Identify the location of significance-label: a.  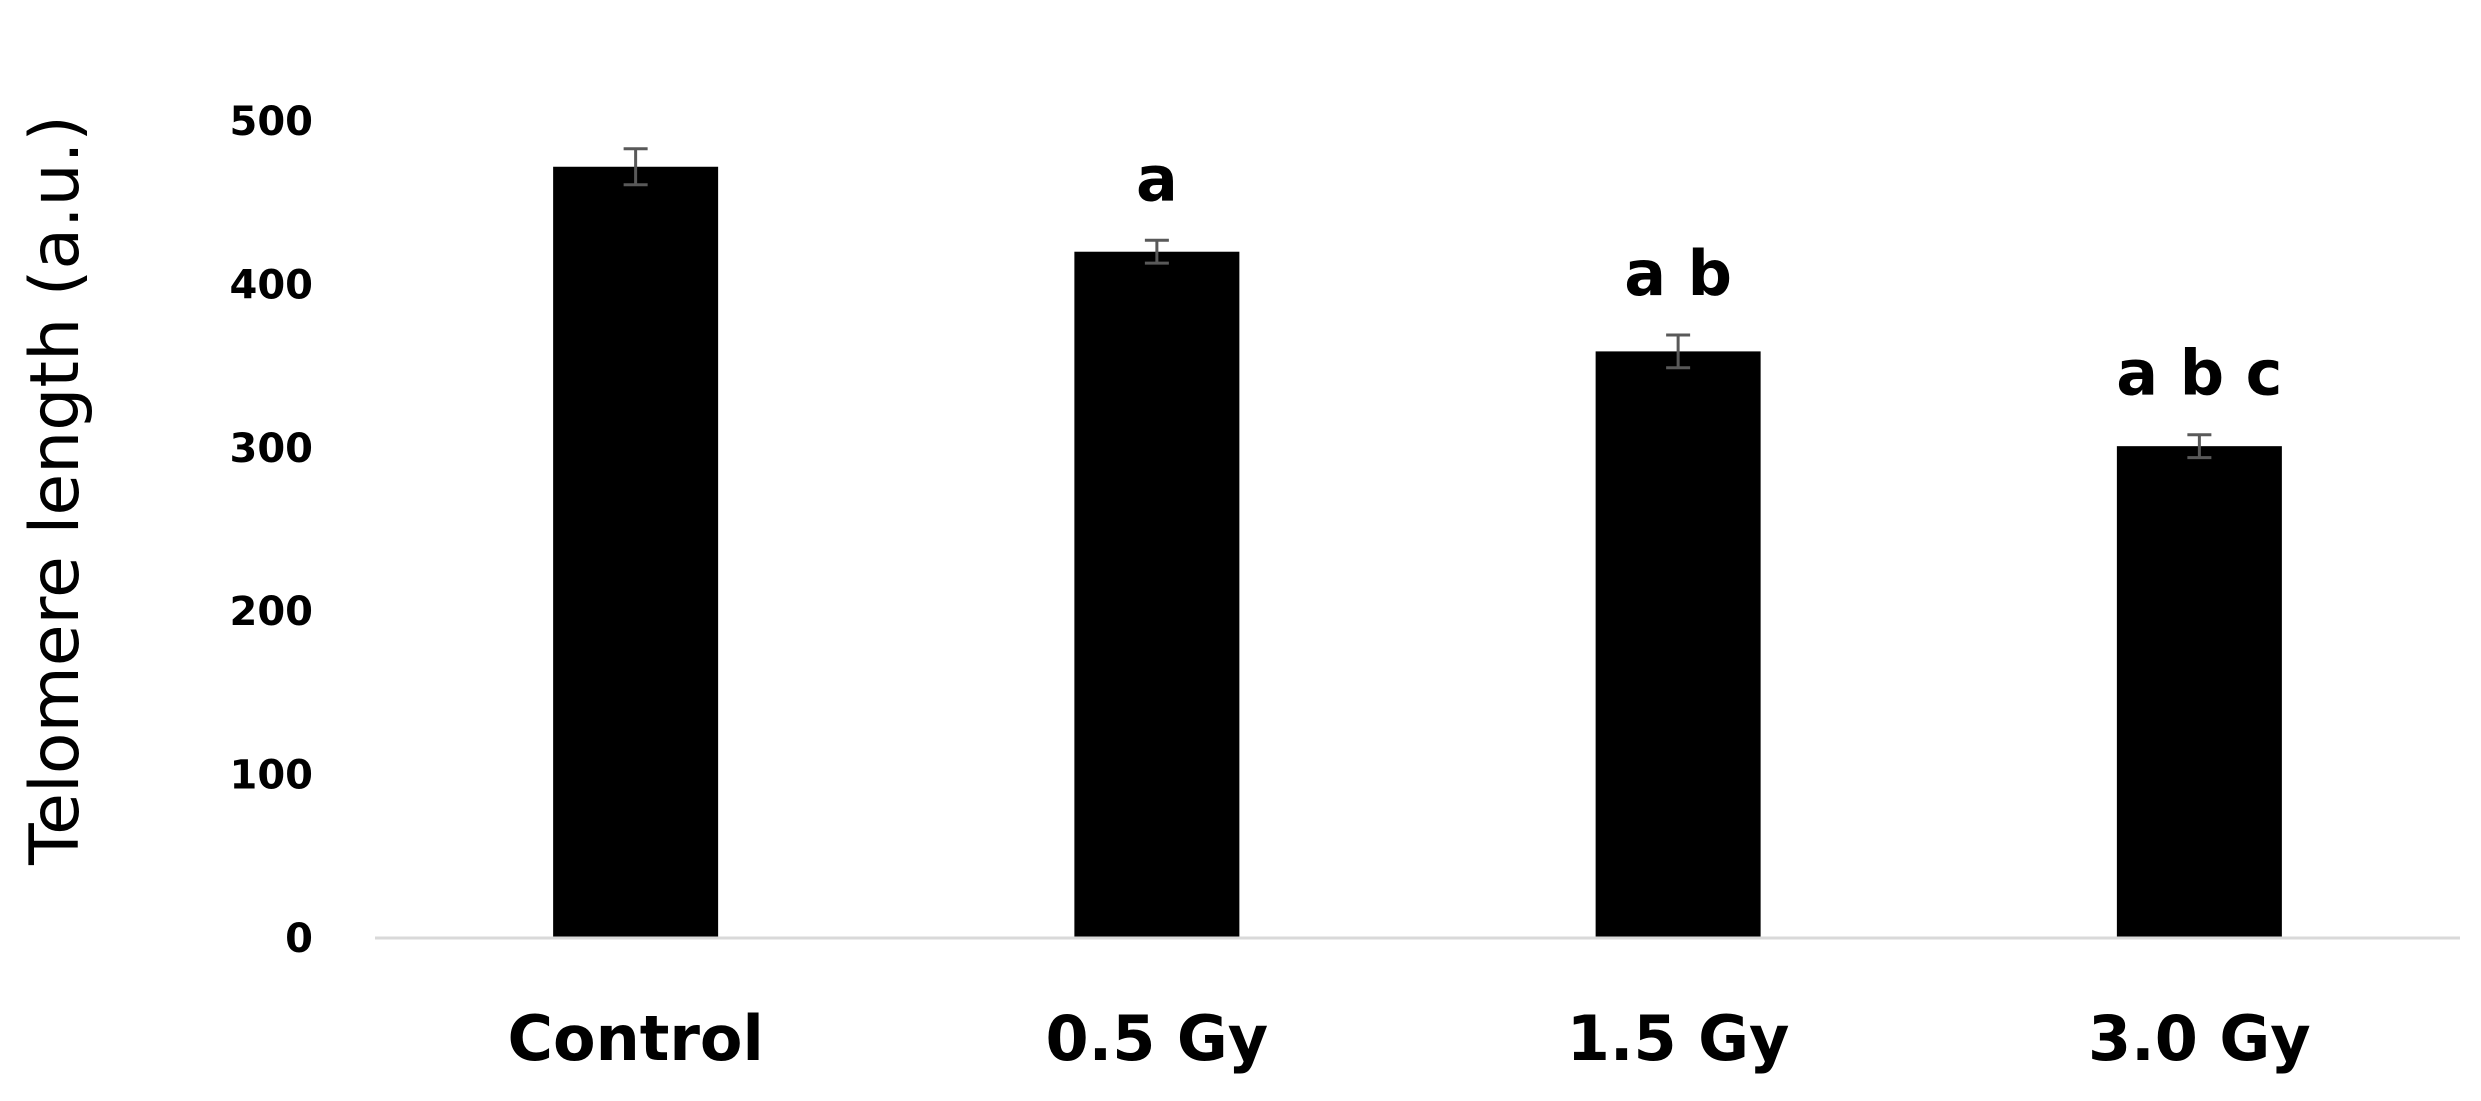
(1157, 178).